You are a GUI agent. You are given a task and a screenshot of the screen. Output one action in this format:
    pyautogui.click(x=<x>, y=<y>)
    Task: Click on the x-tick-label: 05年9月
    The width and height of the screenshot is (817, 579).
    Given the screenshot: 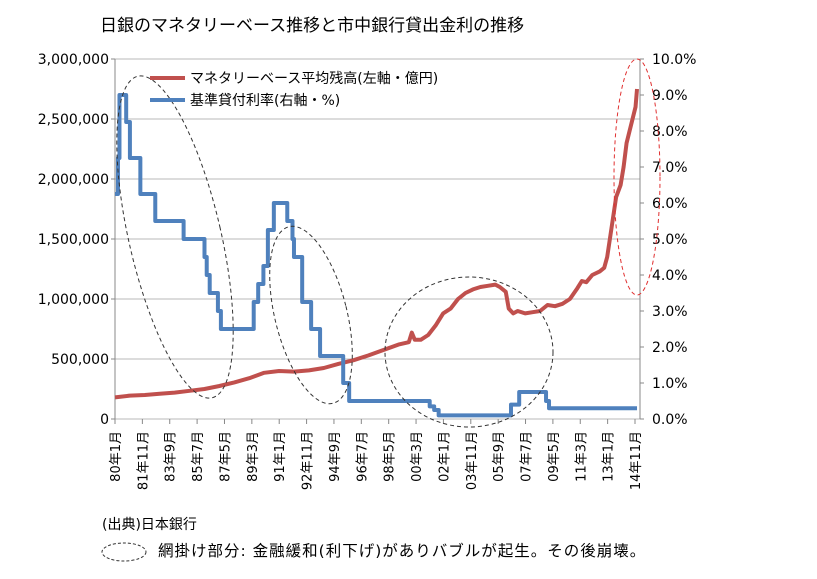 What is the action you would take?
    pyautogui.click(x=499, y=456)
    